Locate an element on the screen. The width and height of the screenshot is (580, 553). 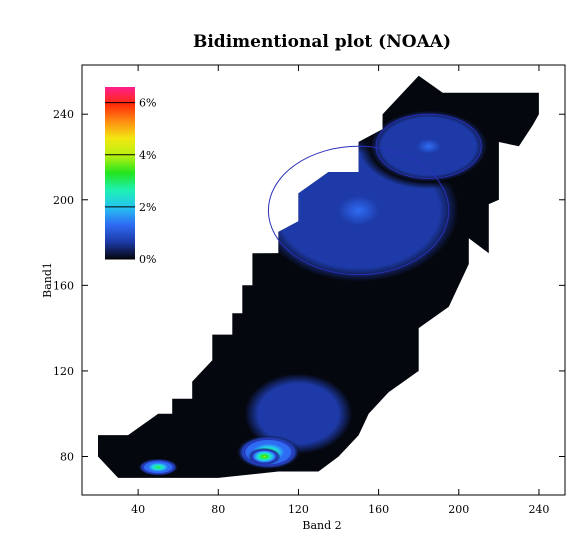
x-tick-label: 240 is located at coordinates (538, 509).